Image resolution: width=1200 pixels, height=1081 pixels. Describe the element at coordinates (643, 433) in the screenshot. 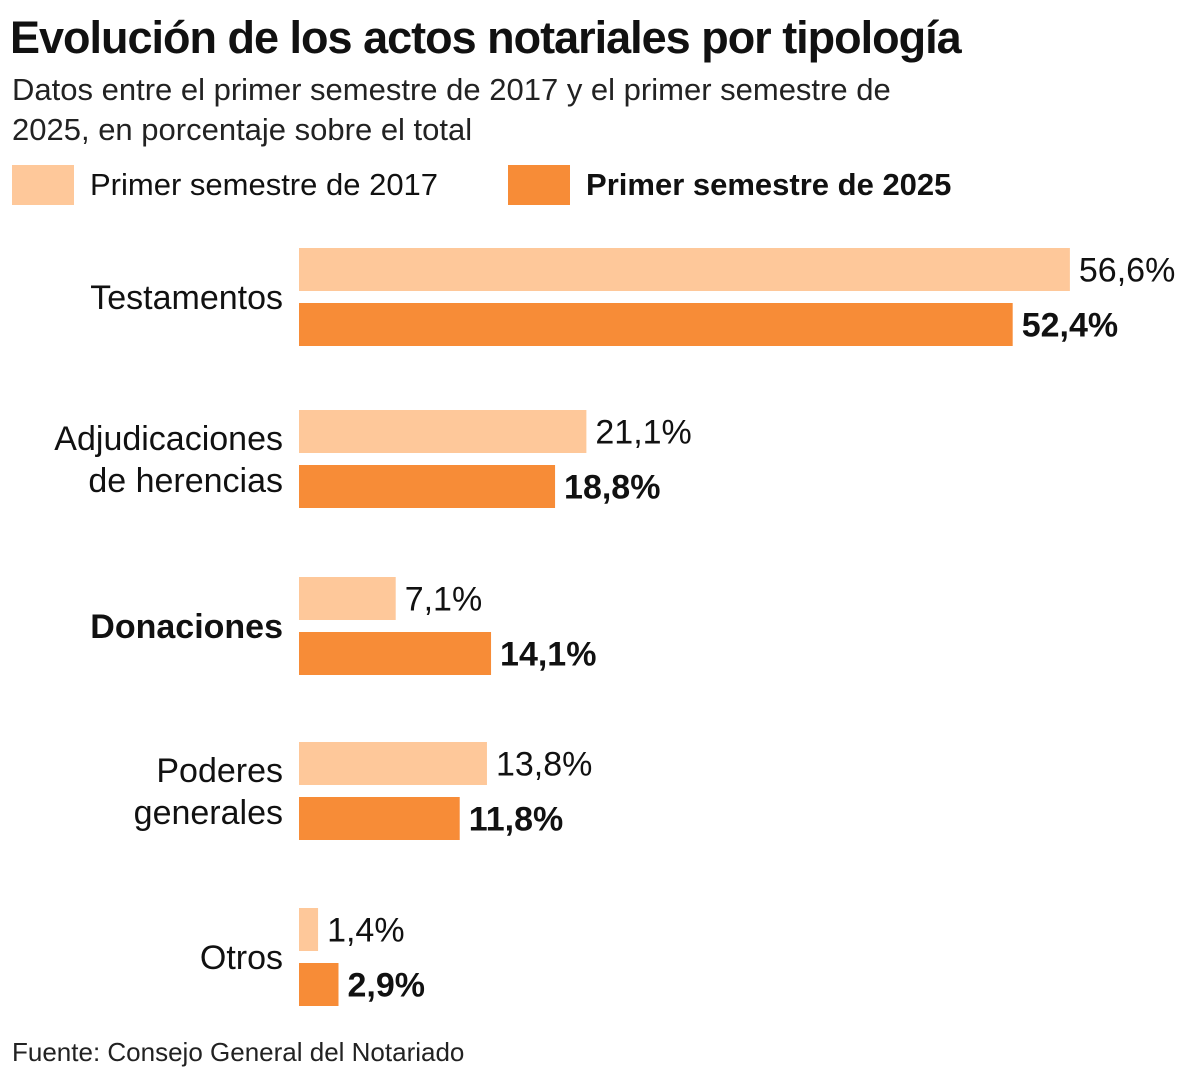

I see `data-label: 21,1%` at that location.